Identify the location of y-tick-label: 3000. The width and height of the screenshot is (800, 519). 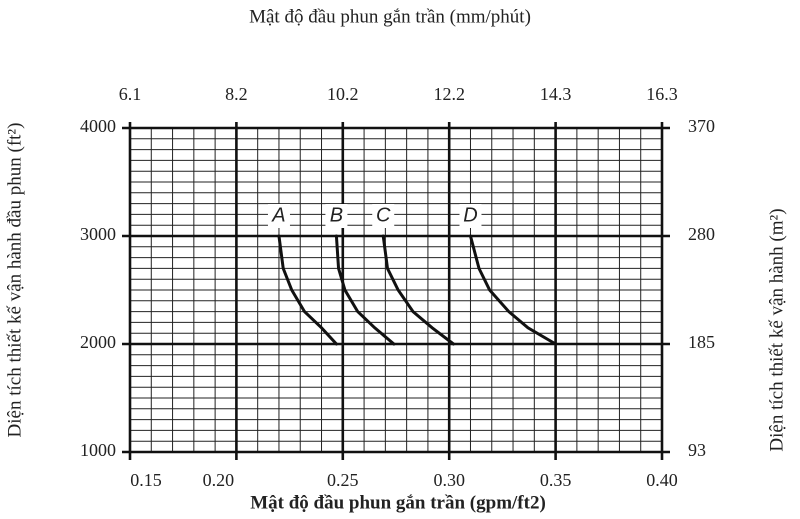
(98, 234).